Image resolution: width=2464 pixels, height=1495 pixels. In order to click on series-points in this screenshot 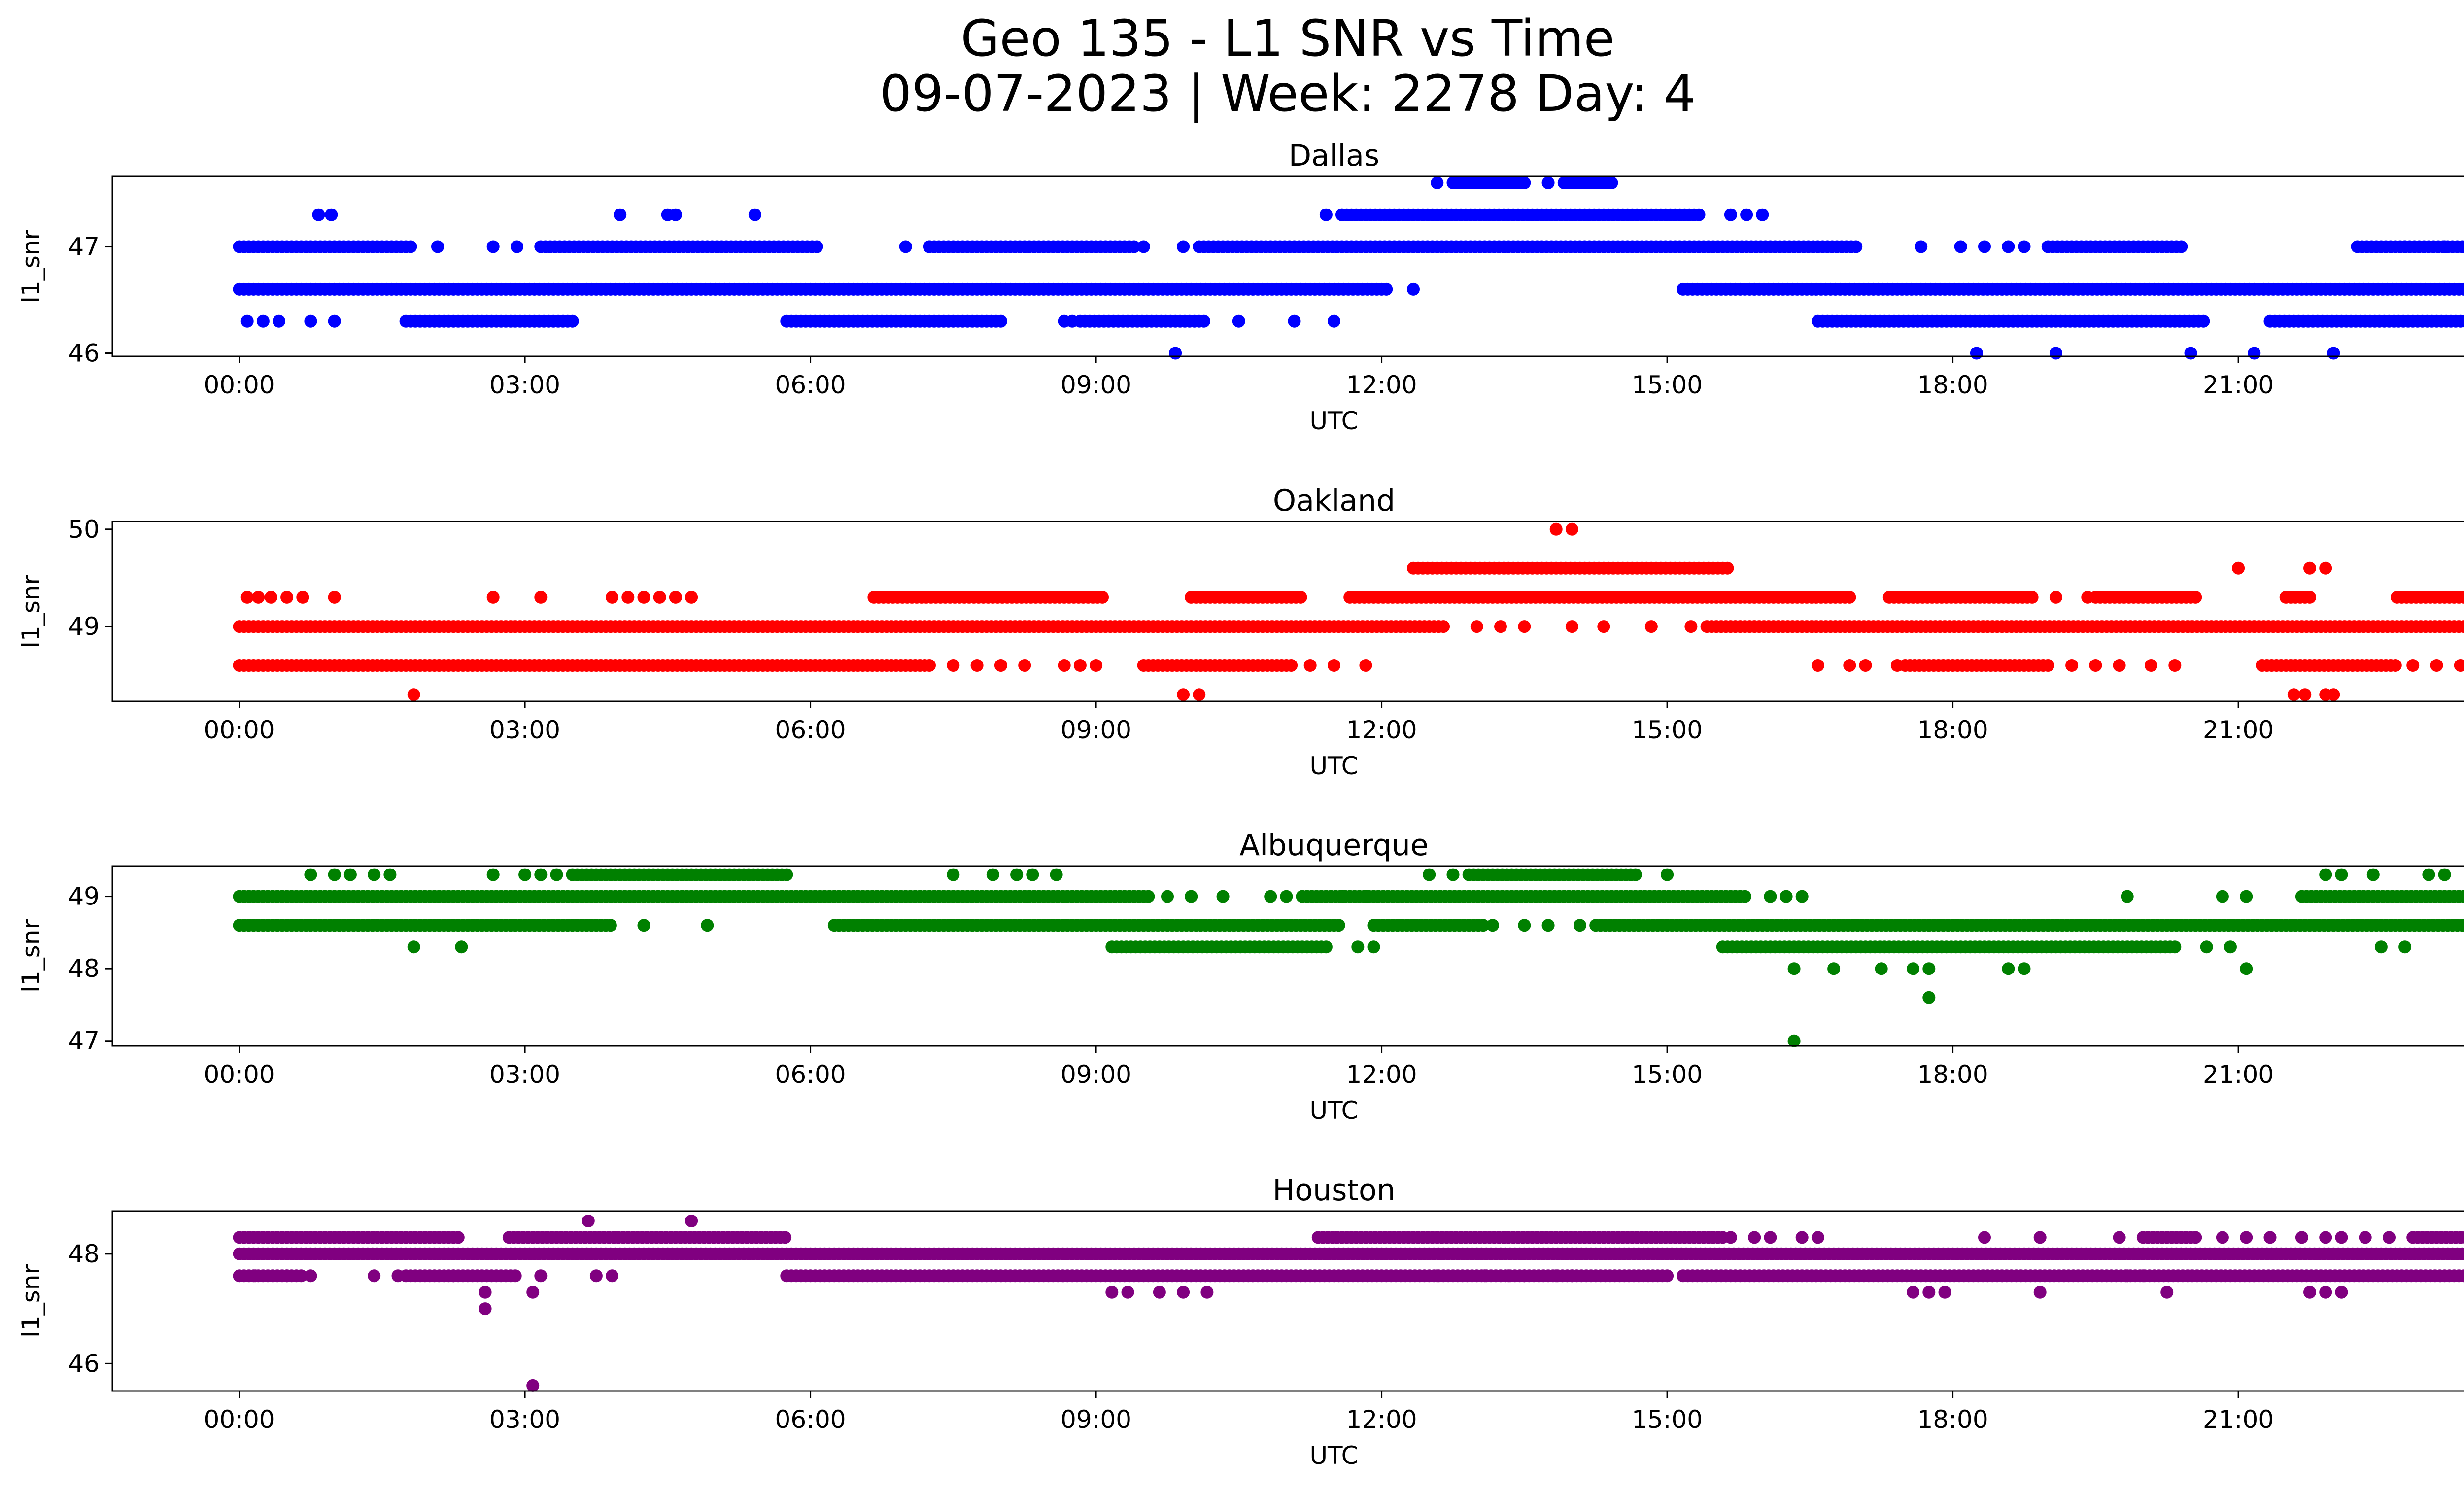, I will do `click(1348, 1303)`.